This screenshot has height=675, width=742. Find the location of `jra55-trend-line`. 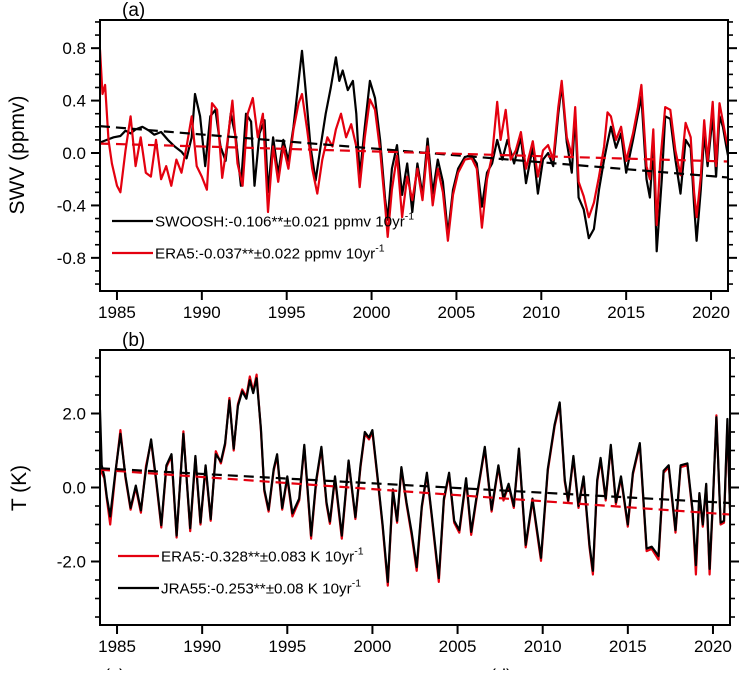

jra55-trend-line is located at coordinates (415, 486).